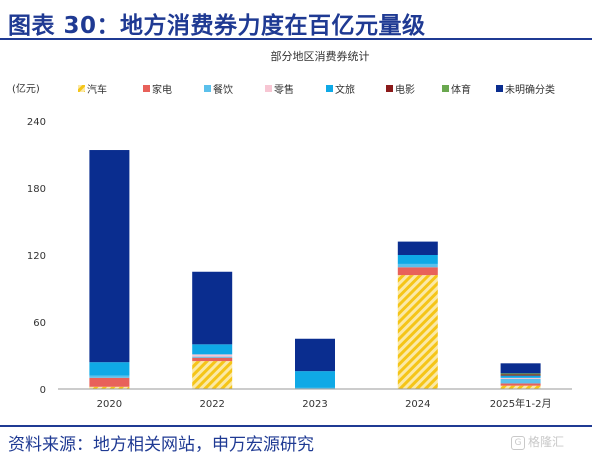 The image size is (592, 460). Describe the element at coordinates (39, 323) in the screenshot. I see `y-tick-label-1: 60` at that location.